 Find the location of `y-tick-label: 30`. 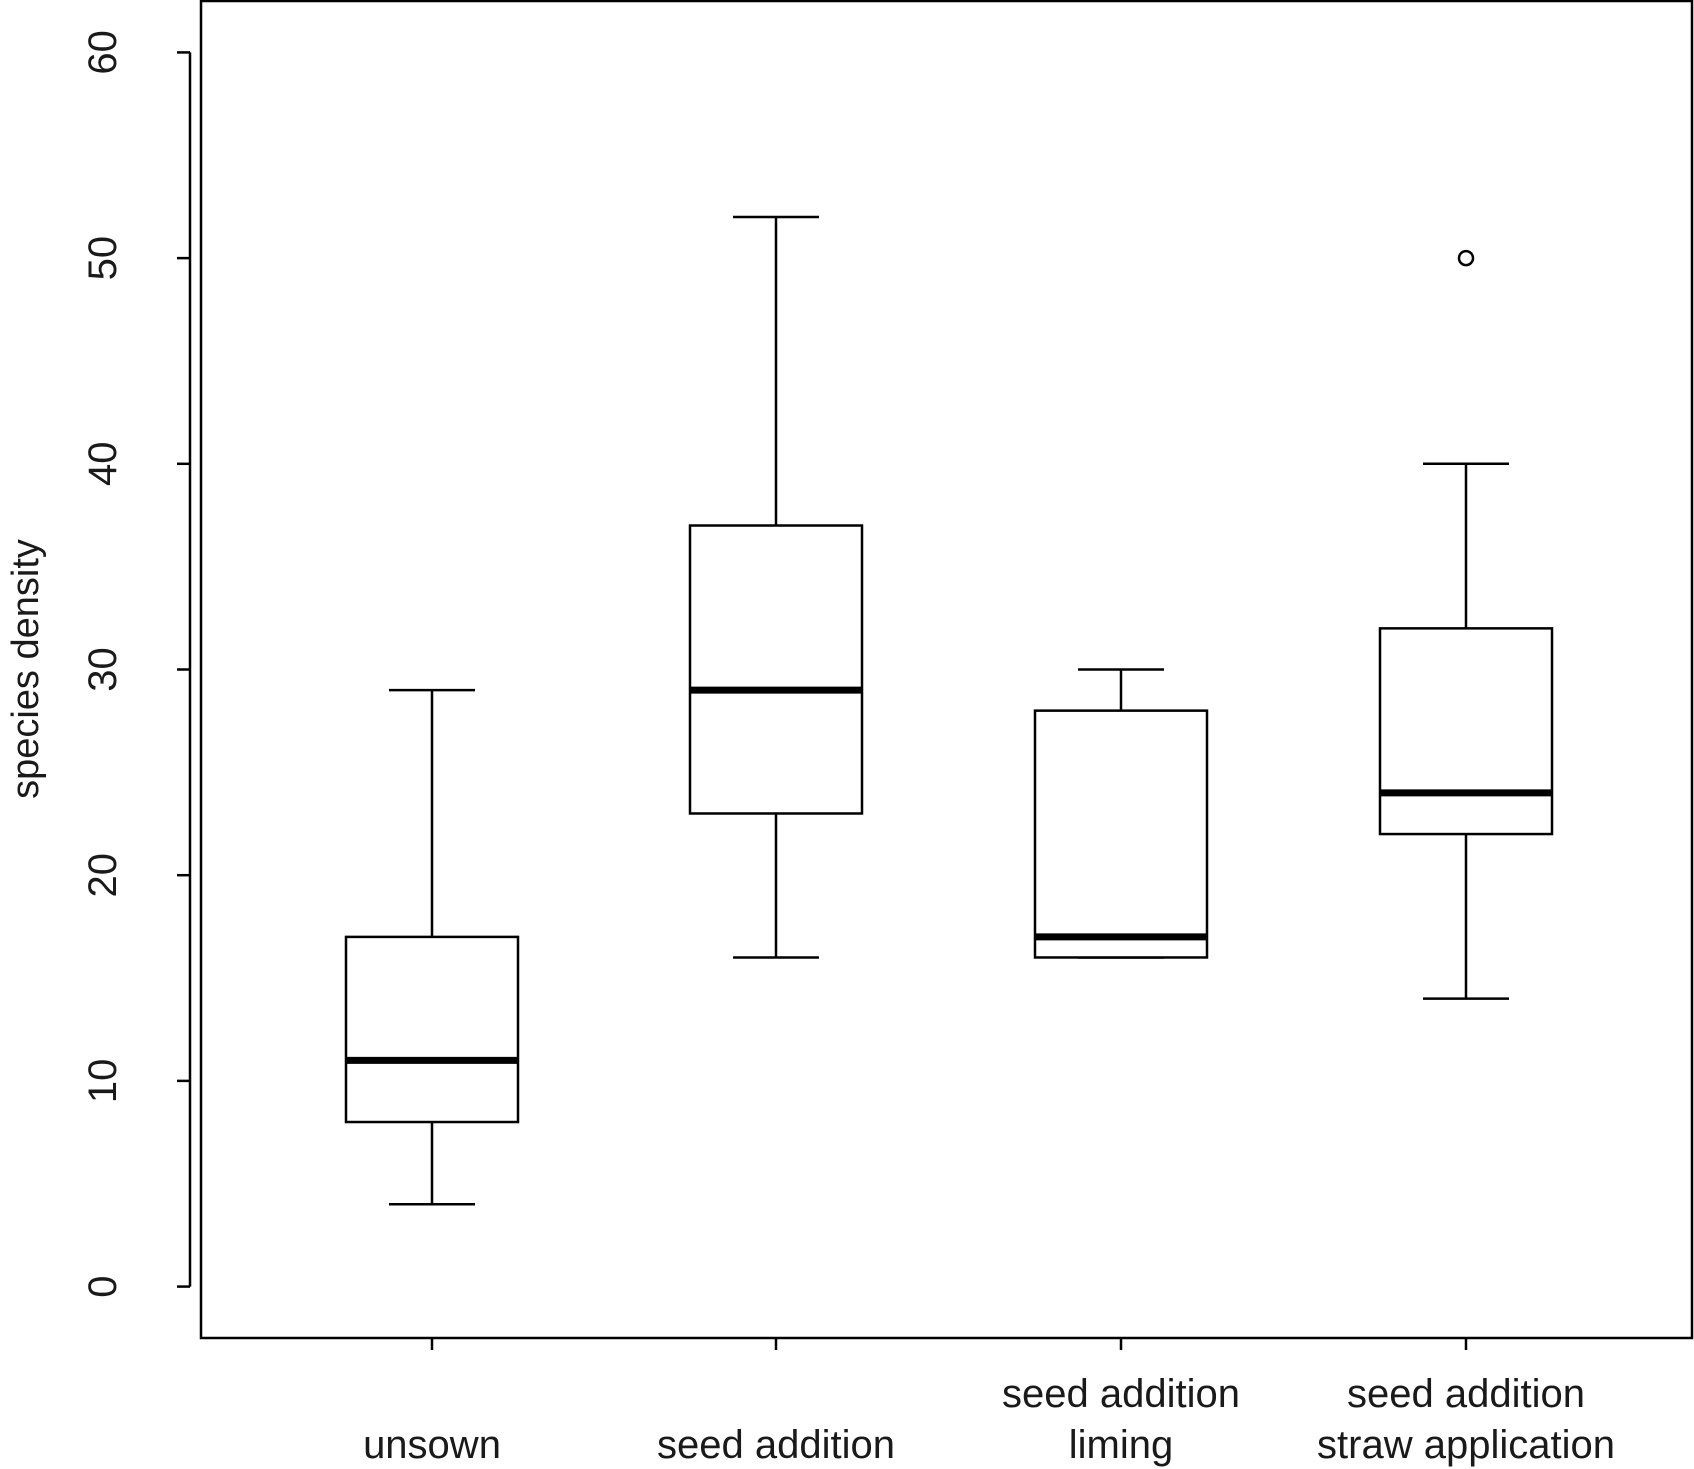

y-tick-label: 30 is located at coordinates (103, 669).